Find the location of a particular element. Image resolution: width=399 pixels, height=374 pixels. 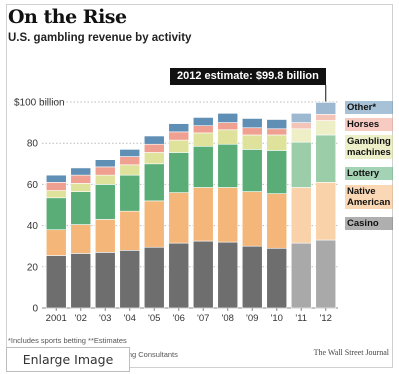

y-tick-label: 80 is located at coordinates (33, 144).